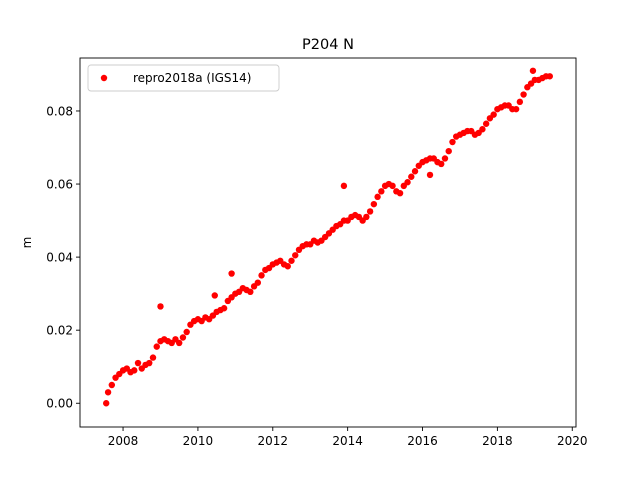 The height and width of the screenshot is (480, 640). I want to click on y-tick-label: 0.02, so click(59, 330).